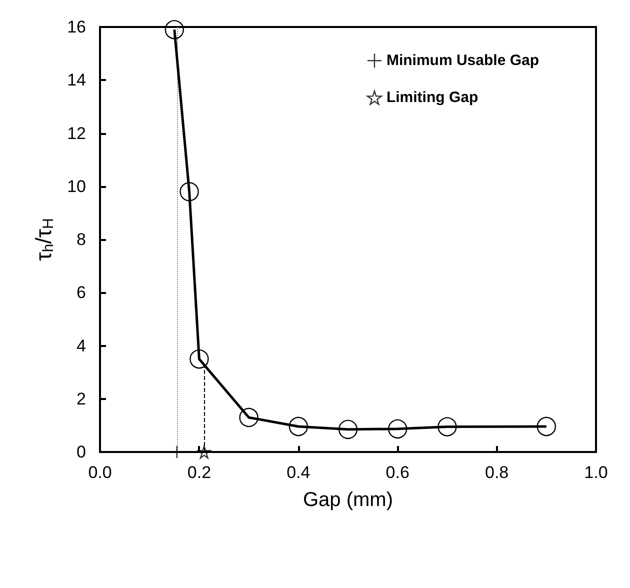 The height and width of the screenshot is (588, 630). I want to click on y-tick-label: 12, so click(76, 133).